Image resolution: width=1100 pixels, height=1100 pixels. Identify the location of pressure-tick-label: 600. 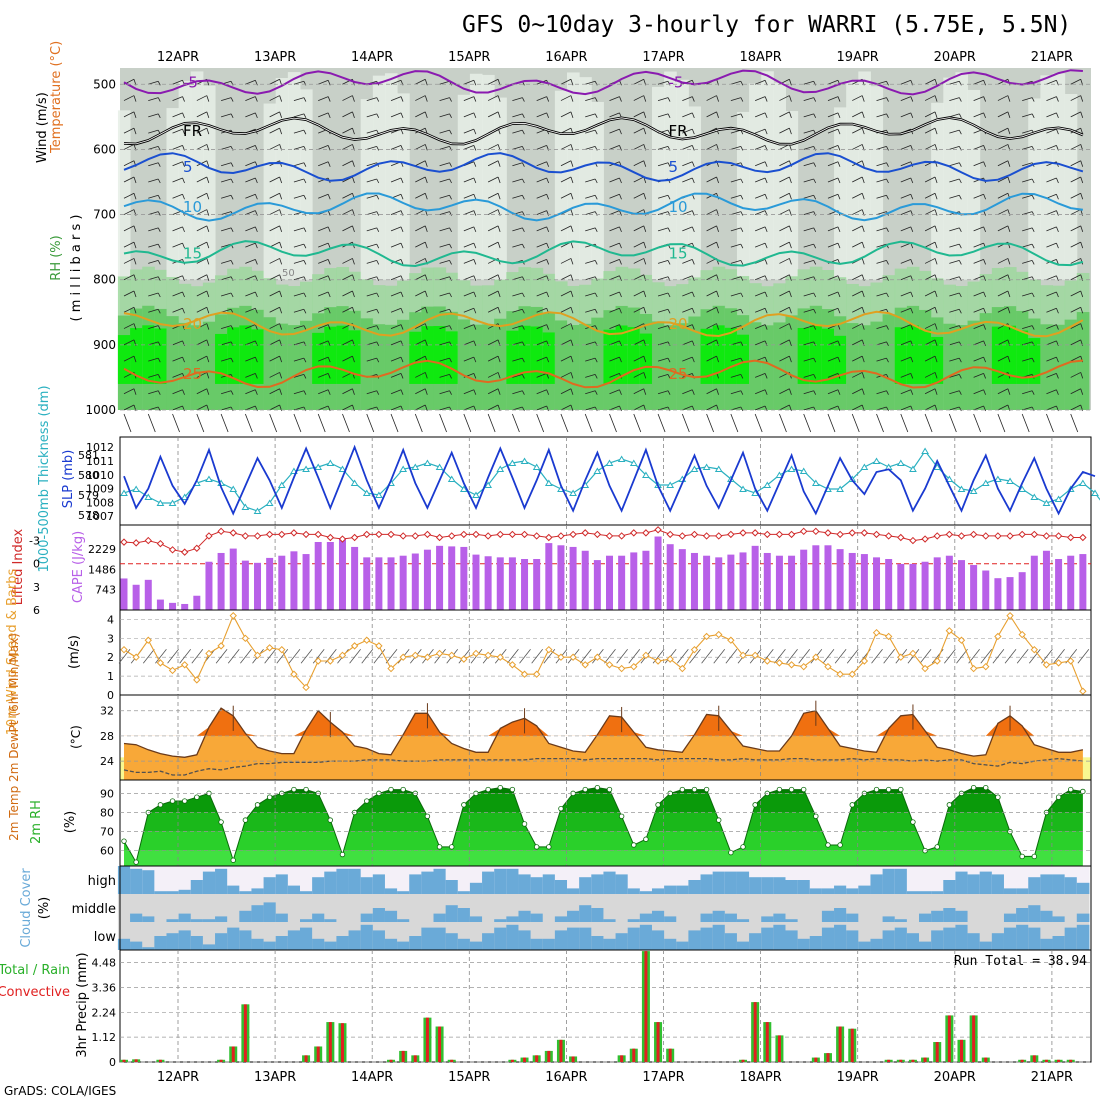
(104, 149).